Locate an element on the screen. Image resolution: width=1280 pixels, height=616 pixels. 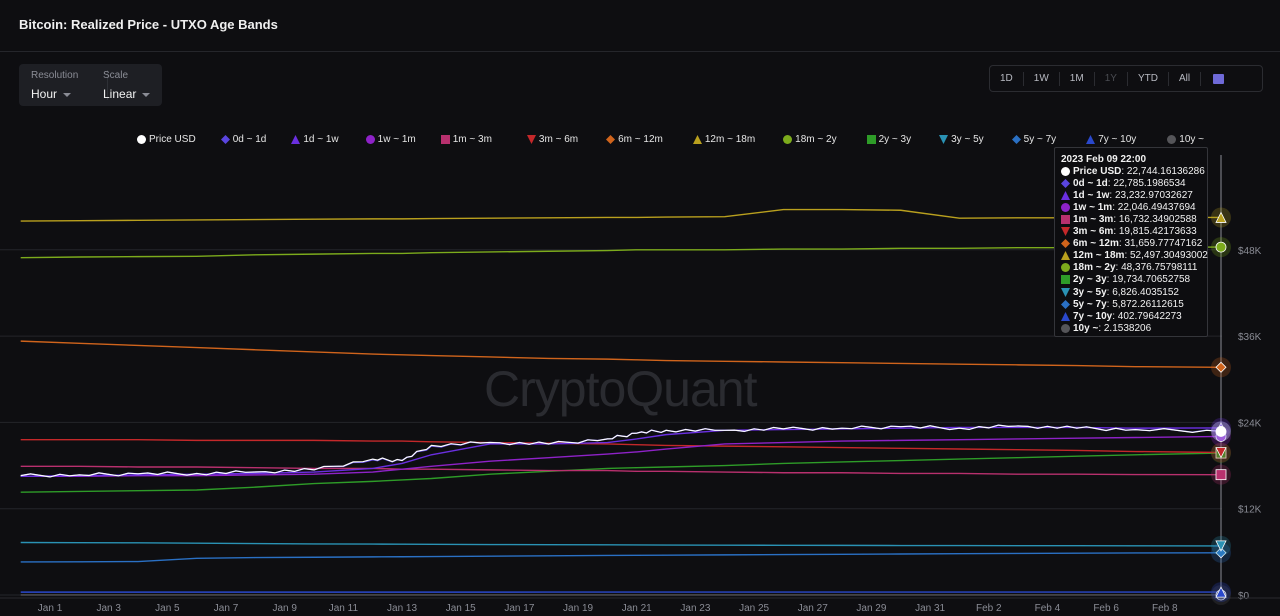
legend-item-6m-12m: 6m ~ 12m is located at coordinates (634, 139).